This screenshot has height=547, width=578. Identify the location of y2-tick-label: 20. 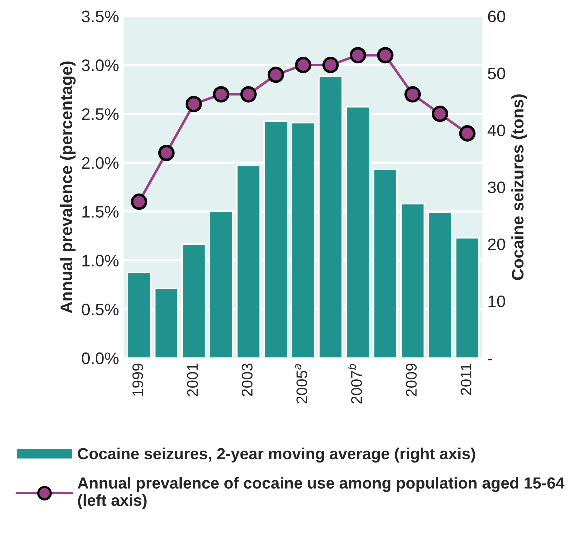
(497, 244).